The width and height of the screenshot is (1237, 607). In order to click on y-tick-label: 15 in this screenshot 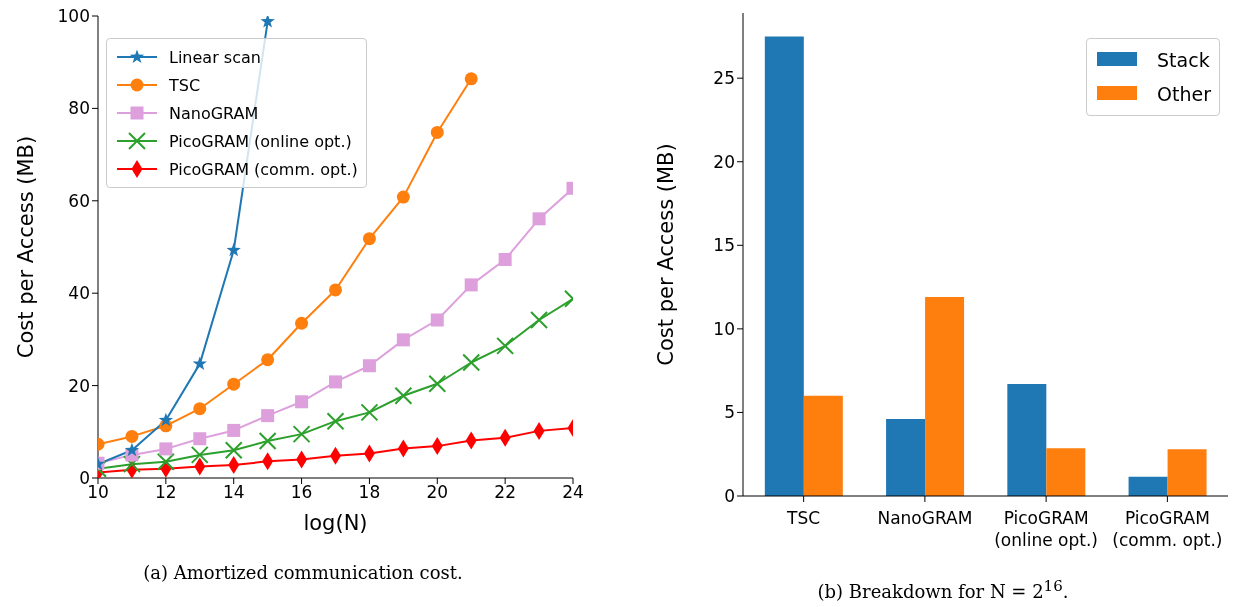, I will do `click(724, 245)`.